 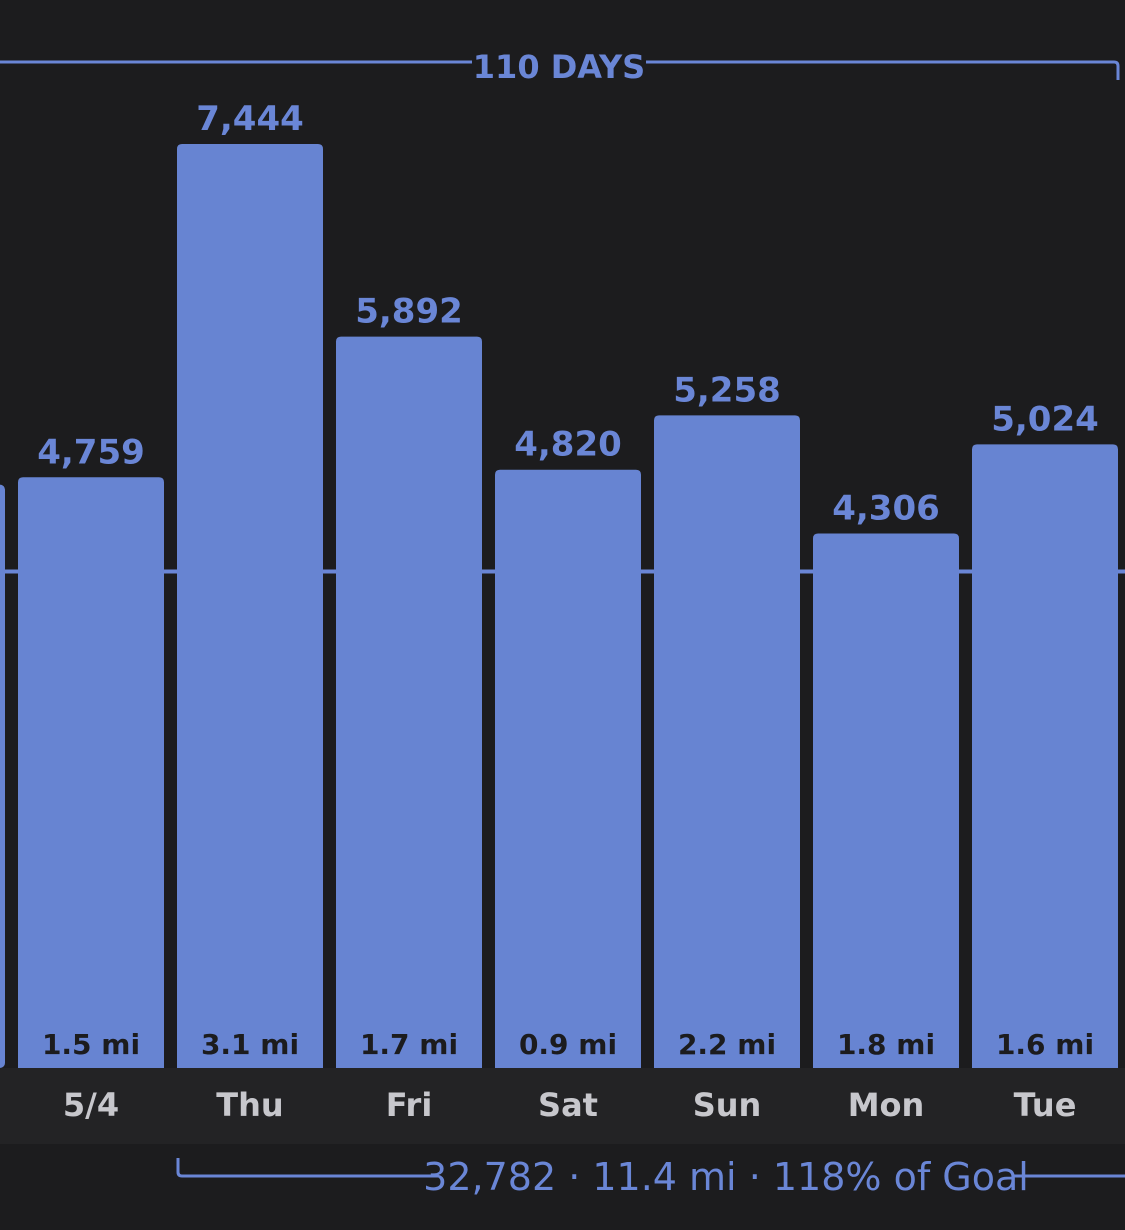 I want to click on day-label: Sun, so click(x=727, y=1105).